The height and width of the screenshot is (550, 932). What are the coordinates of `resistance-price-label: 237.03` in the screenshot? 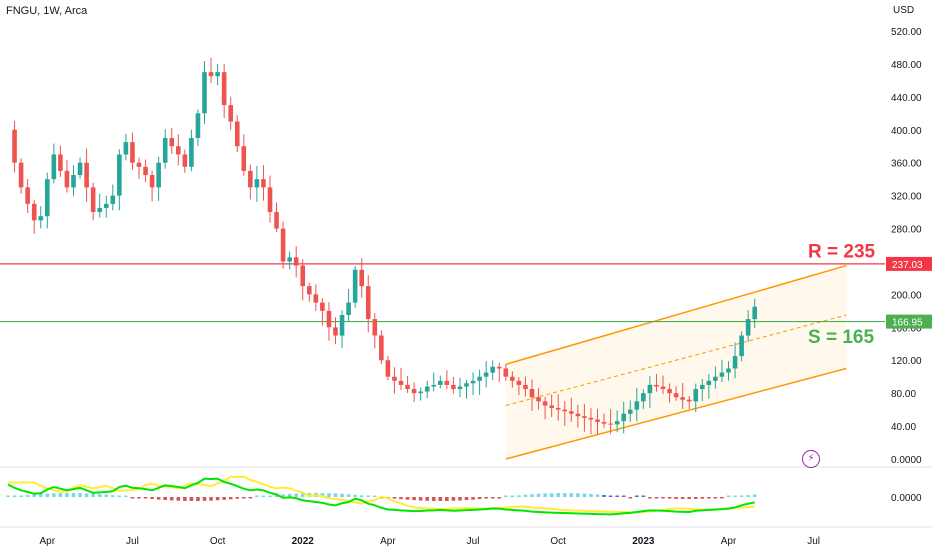 It's located at (907, 265).